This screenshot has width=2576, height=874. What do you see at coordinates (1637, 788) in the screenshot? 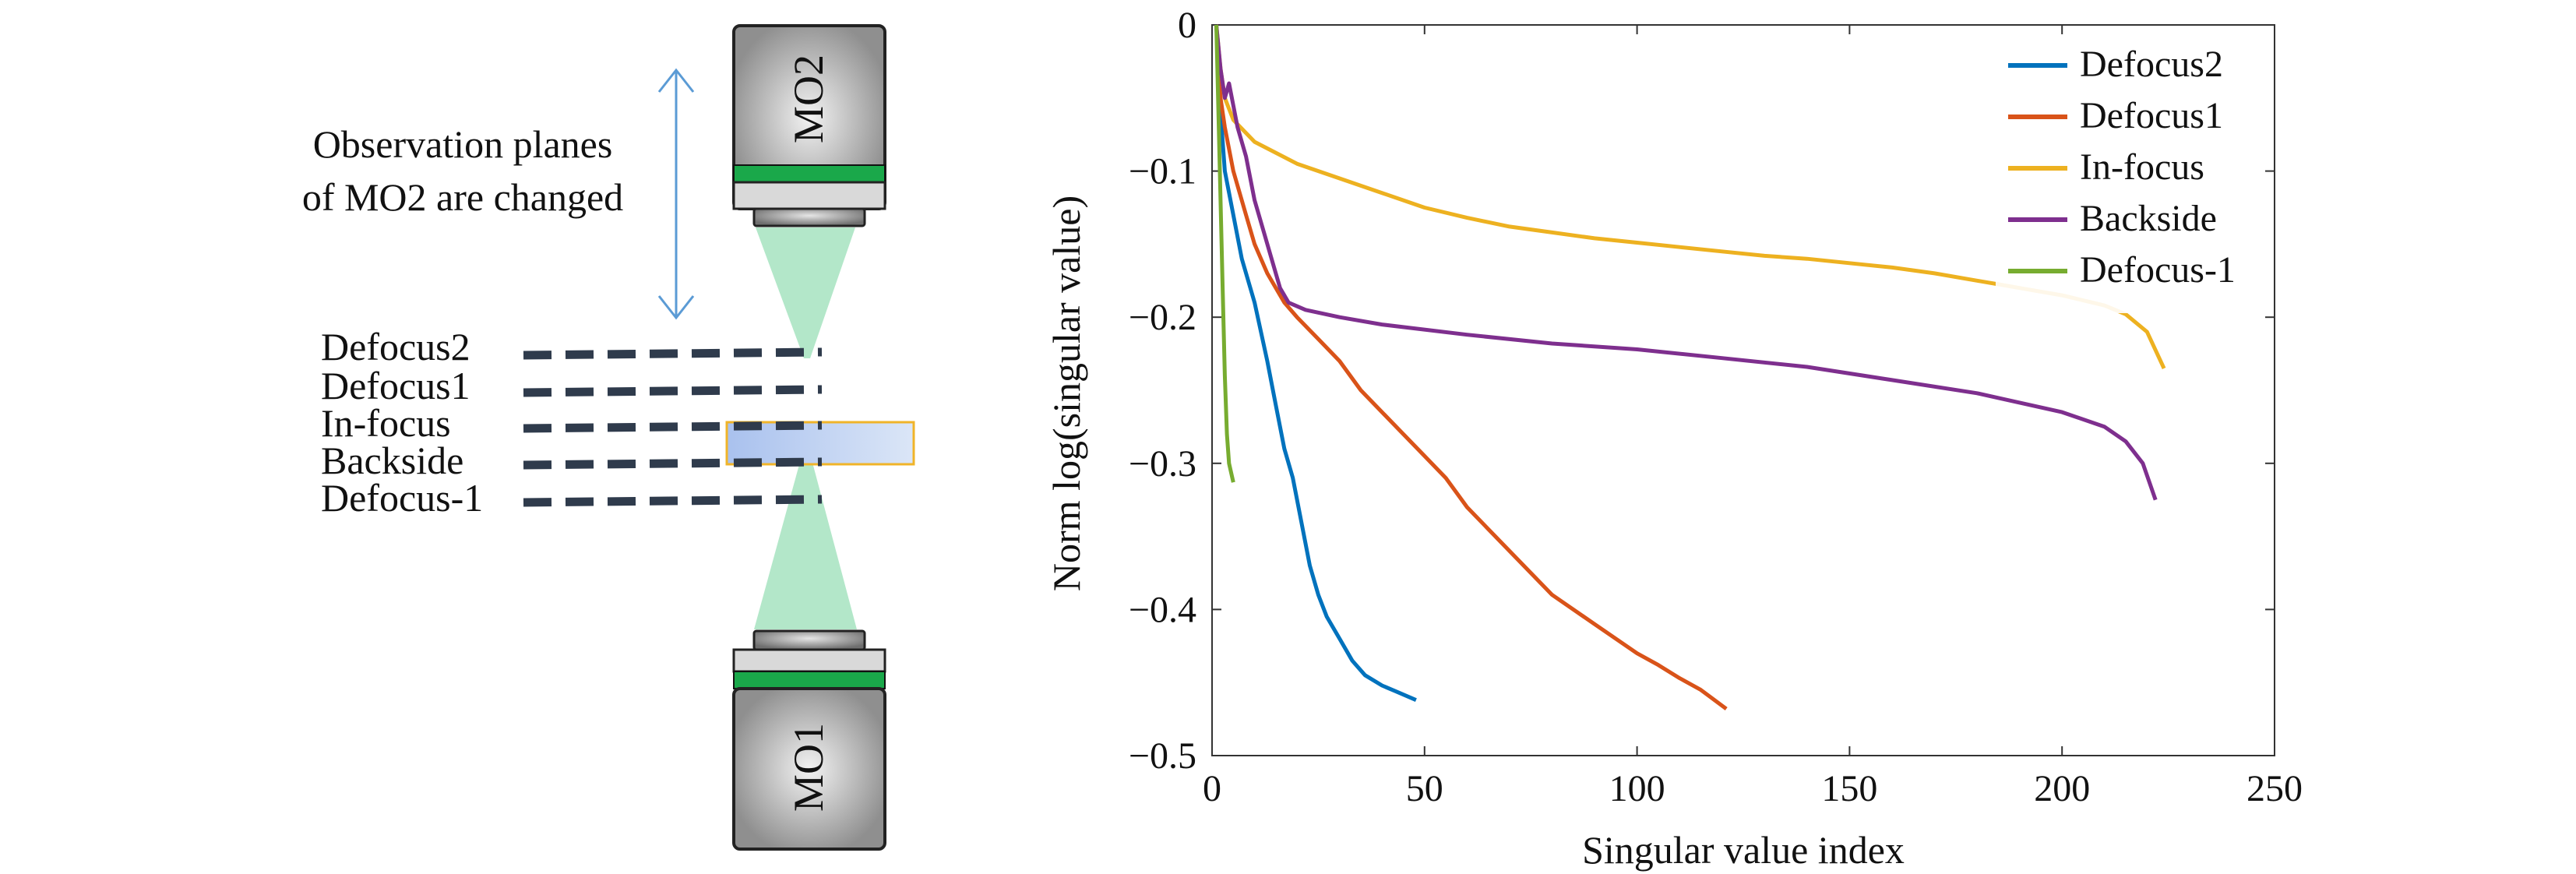
I see `x-tick-label: 100` at bounding box center [1637, 788].